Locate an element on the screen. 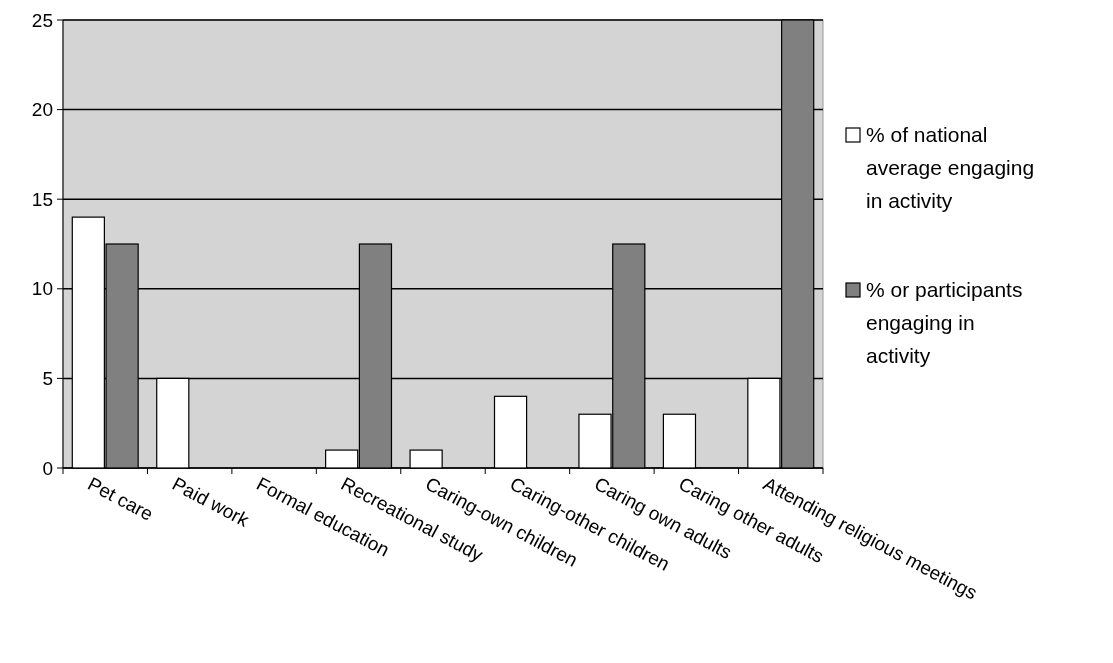  y-tick-label: 20 is located at coordinates (42, 110).